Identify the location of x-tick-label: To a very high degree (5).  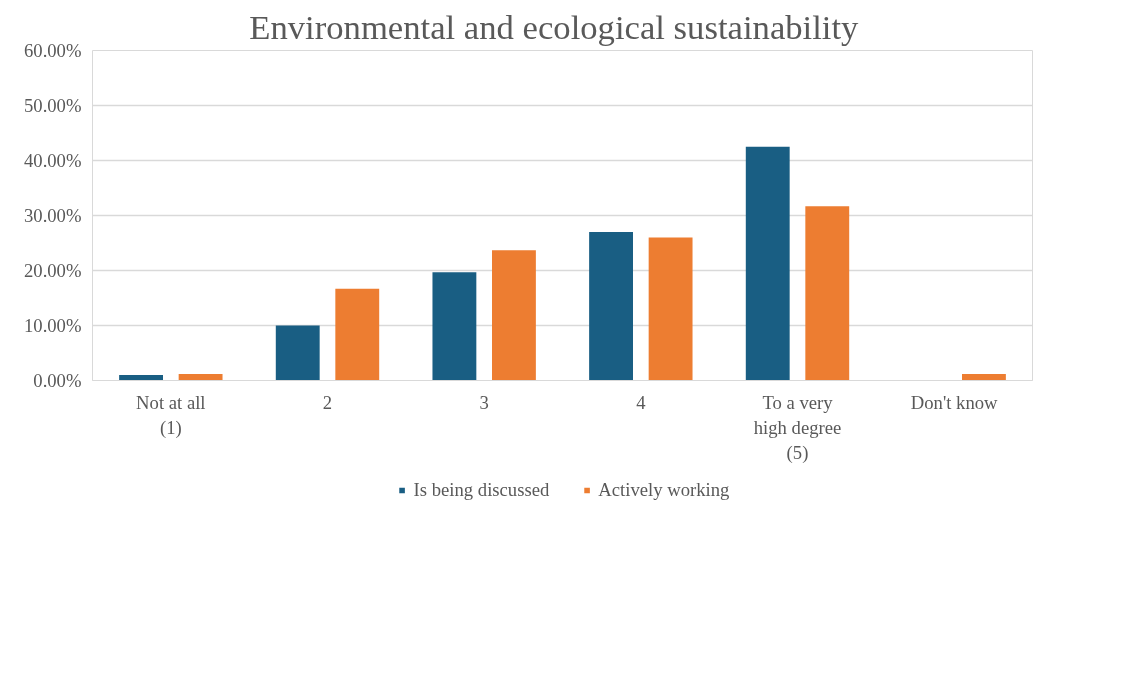
(797, 427).